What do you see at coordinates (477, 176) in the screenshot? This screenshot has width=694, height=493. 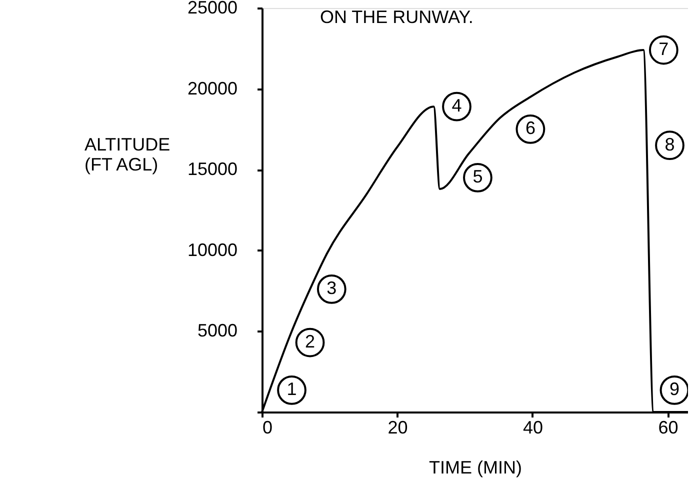 I see `annotation: 5` at bounding box center [477, 176].